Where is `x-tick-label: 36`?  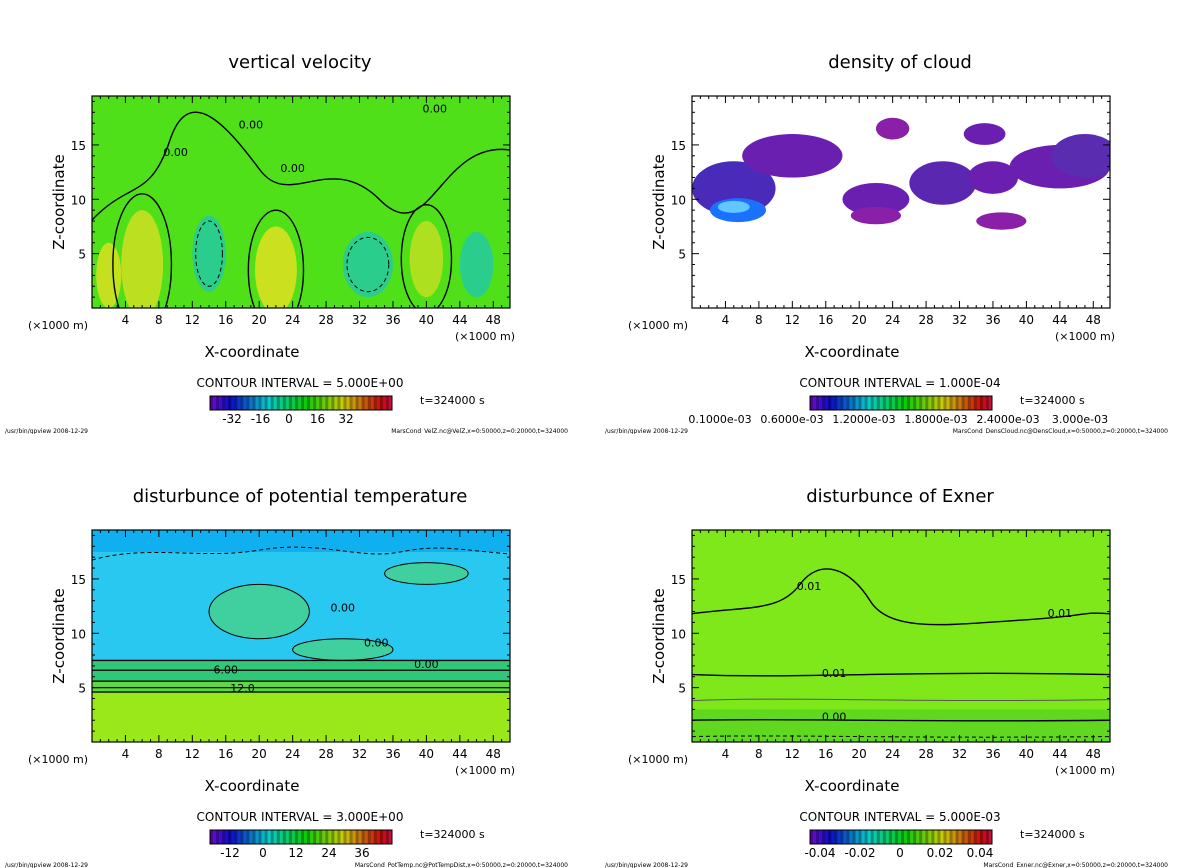 x-tick-label: 36 is located at coordinates (992, 754).